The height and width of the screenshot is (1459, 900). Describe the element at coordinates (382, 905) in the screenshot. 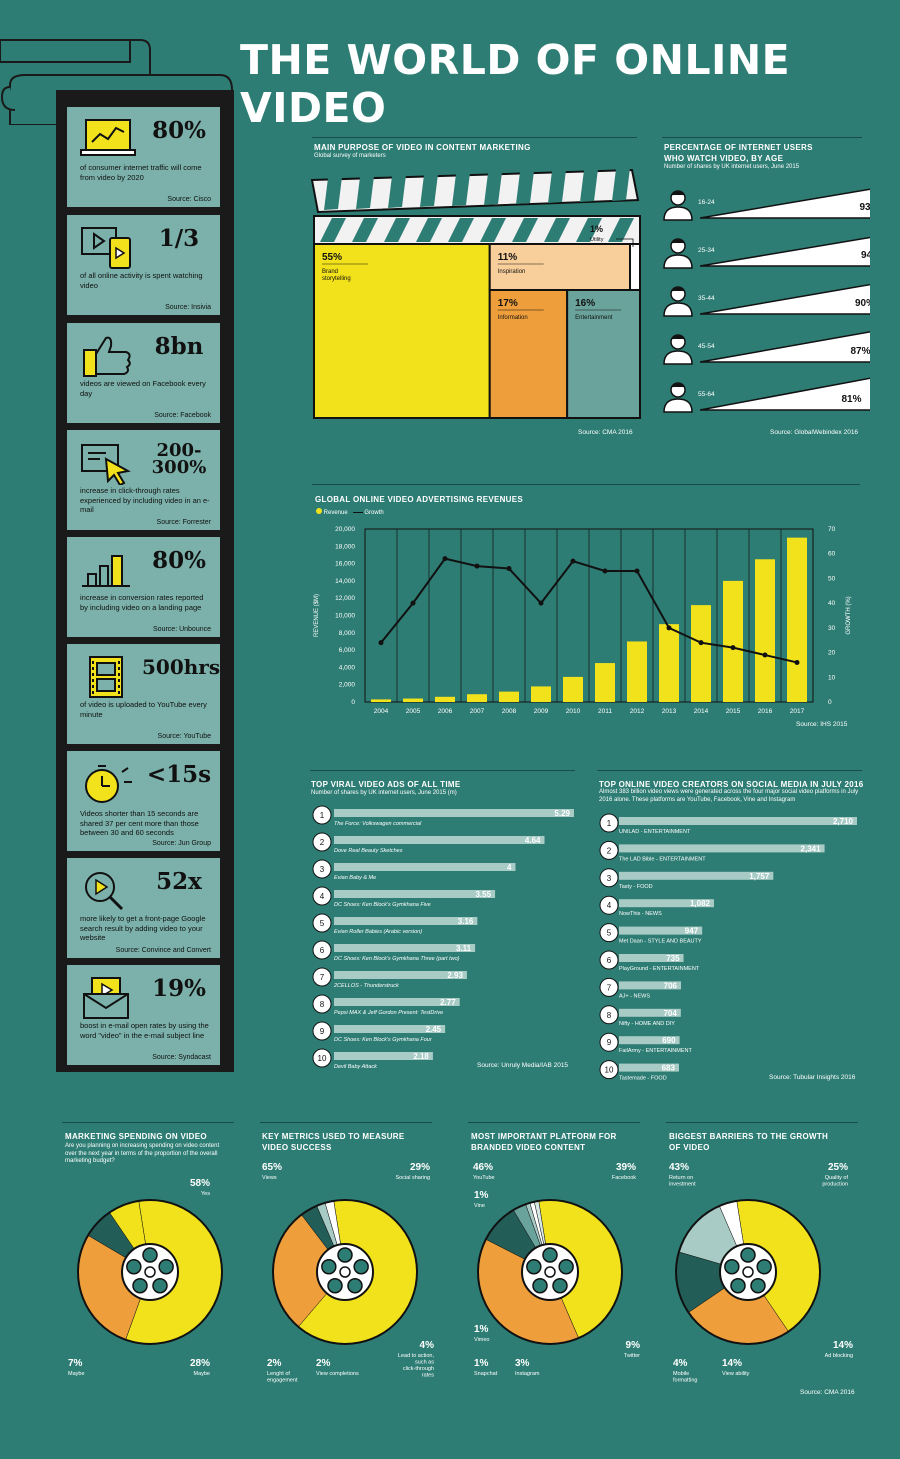

I see `ranked-label: DC Shoes: Ken Block's Gymkhana Five` at that location.